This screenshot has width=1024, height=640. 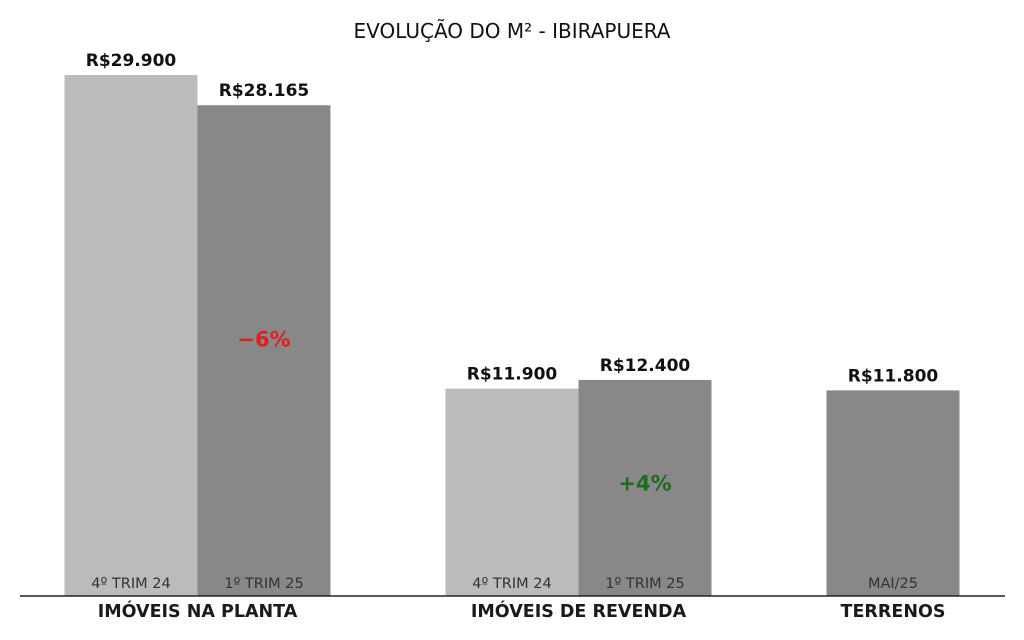 What do you see at coordinates (512, 375) in the screenshot?
I see `bar-value-label: R$11.900` at bounding box center [512, 375].